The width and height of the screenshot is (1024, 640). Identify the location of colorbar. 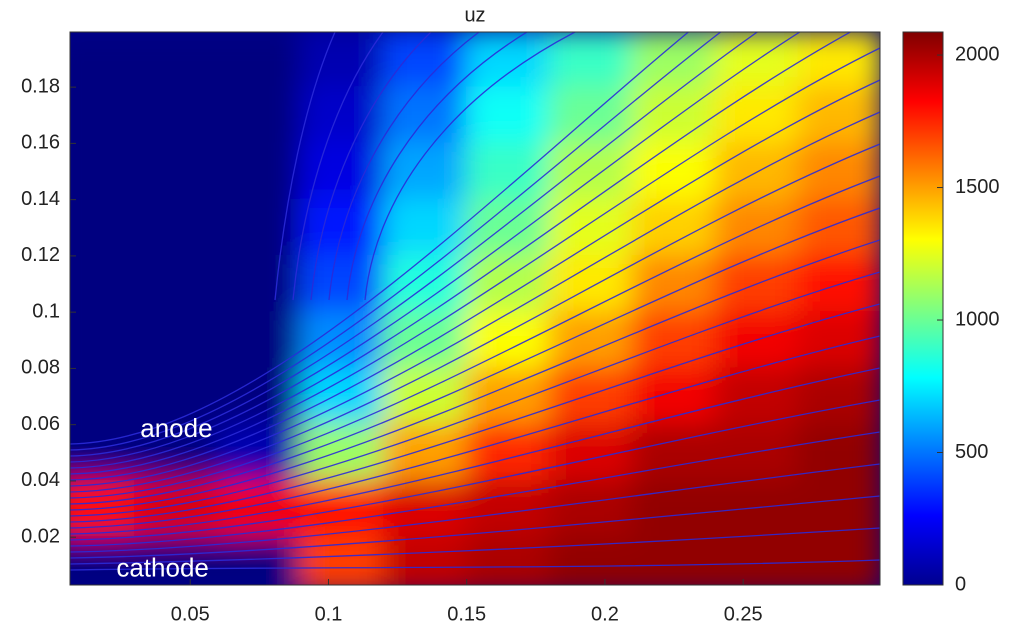
(923, 308).